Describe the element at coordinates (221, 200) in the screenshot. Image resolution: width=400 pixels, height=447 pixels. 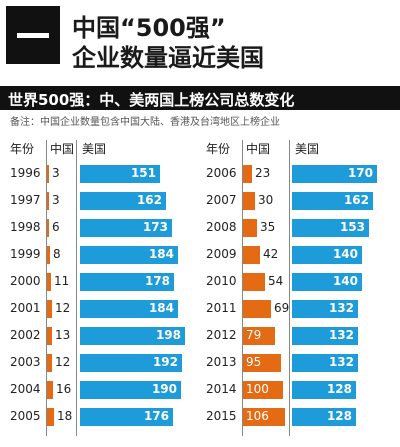
I see `year-label: 2007` at that location.